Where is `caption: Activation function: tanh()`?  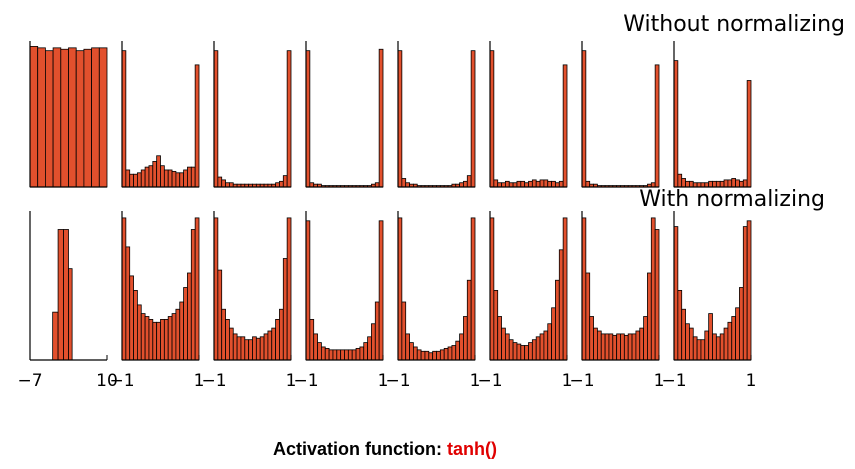 caption: Activation function: tanh() is located at coordinates (385, 449).